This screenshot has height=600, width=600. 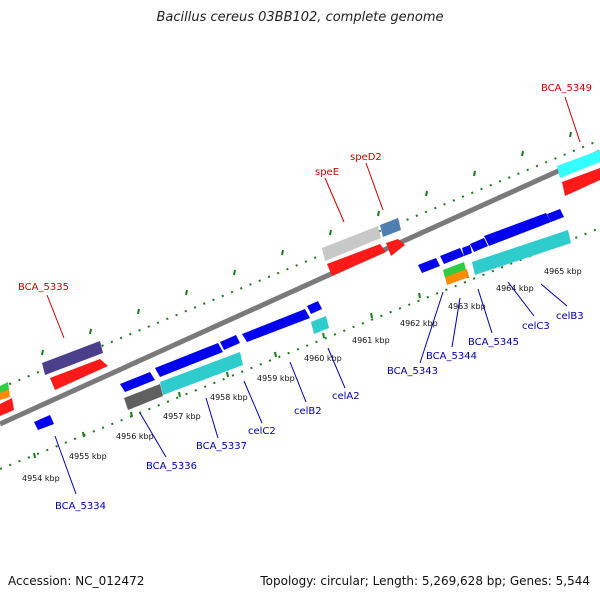 I want to click on gene-label: BCA_5335, so click(x=43, y=287).